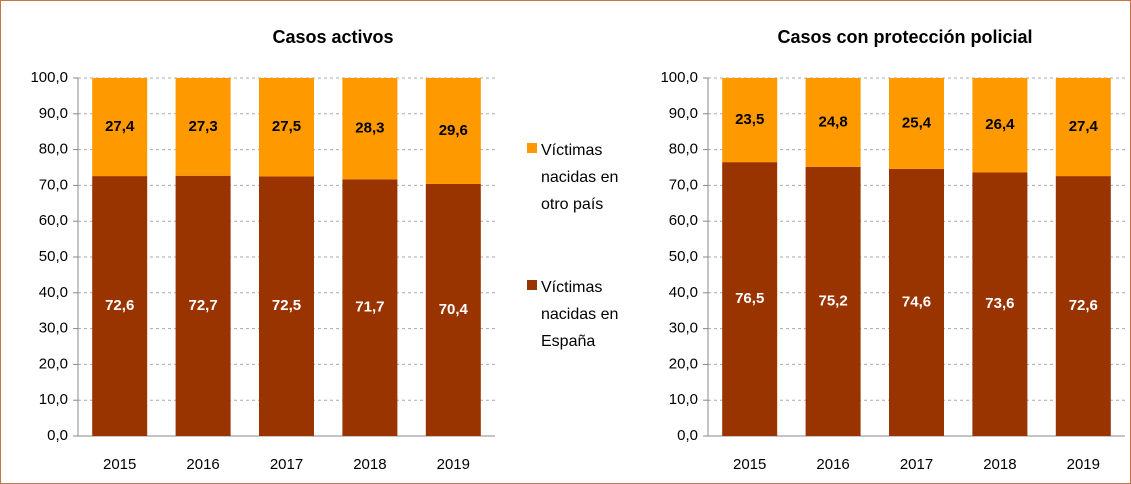 The width and height of the screenshot is (1131, 484). I want to click on value-label: 73,6, so click(999, 303).